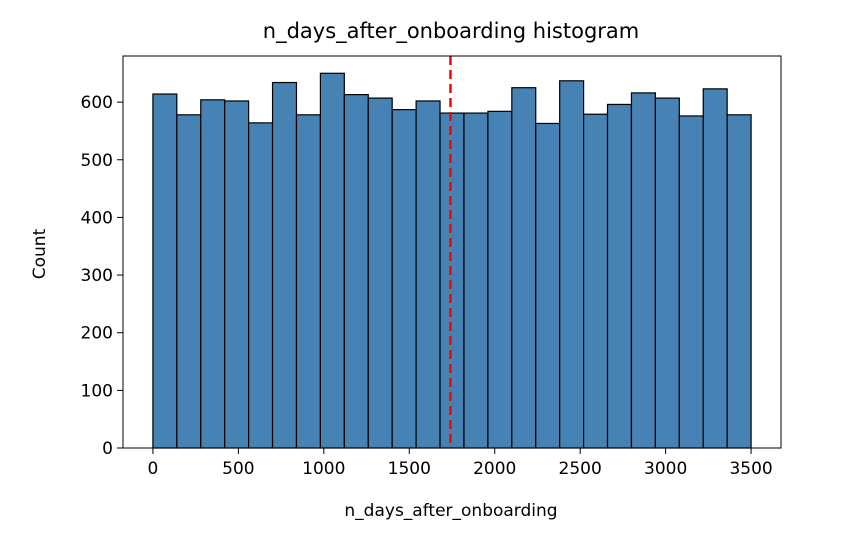  What do you see at coordinates (580, 469) in the screenshot?
I see `x-tick-label: 2500` at bounding box center [580, 469].